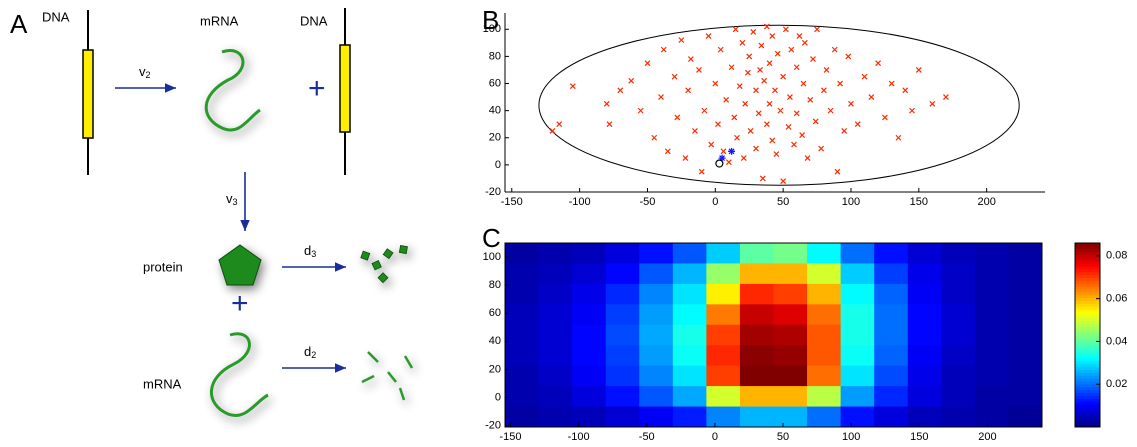  I want to click on x-tick-label: -100, so click(580, 202).